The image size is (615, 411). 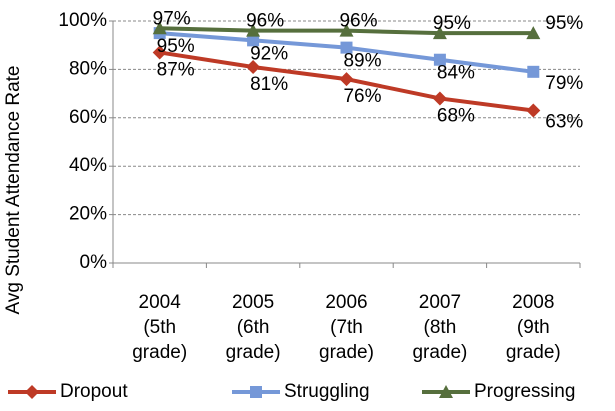 I want to click on x-tick-label-line: (8th, so click(x=440, y=327).